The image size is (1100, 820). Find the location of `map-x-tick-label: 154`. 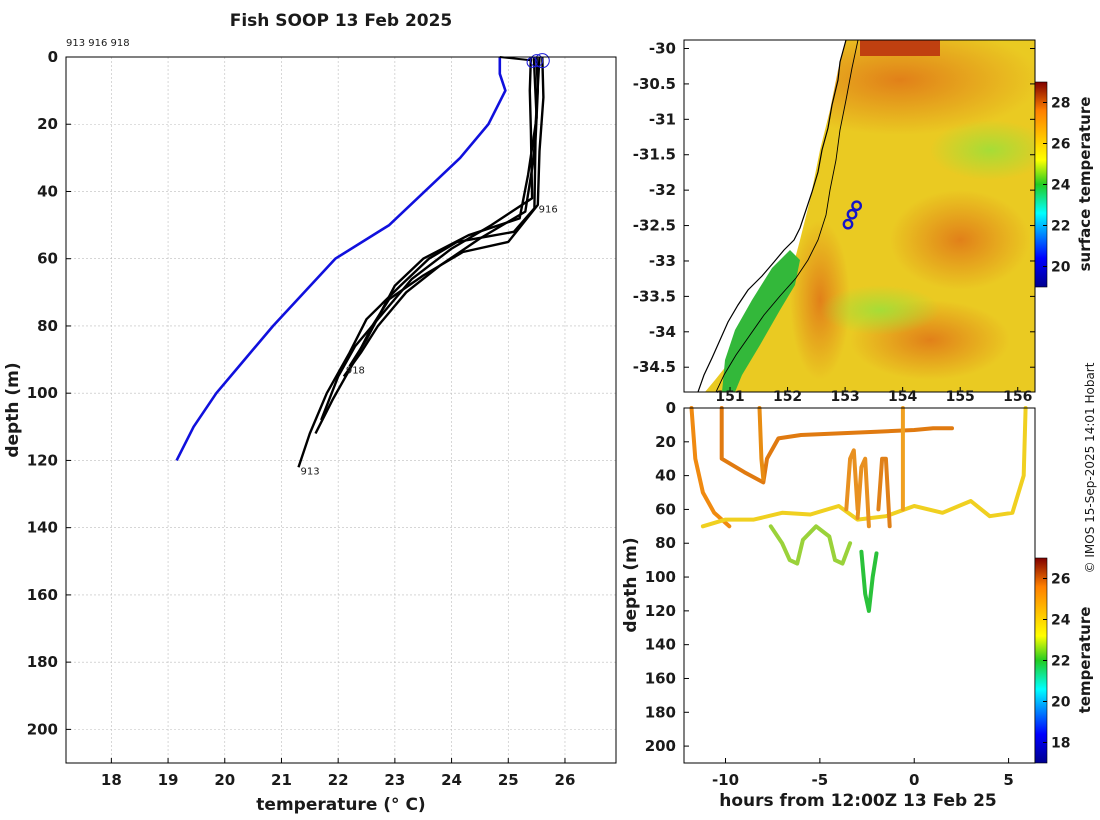

map-x-tick-label: 154 is located at coordinates (902, 397).